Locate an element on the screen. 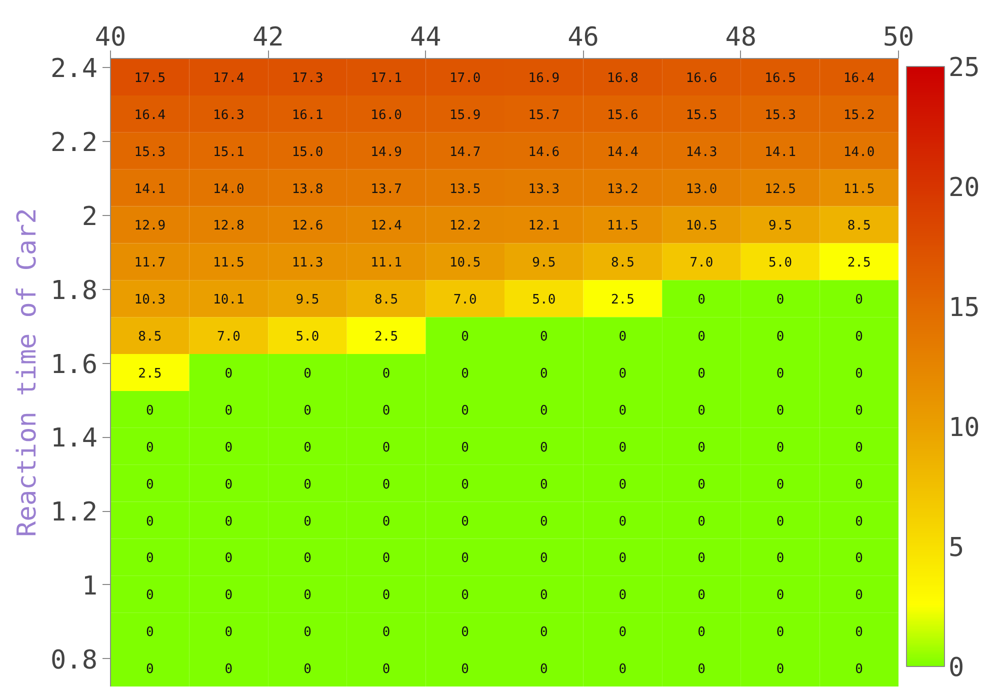  data-label: 16.0 is located at coordinates (386, 115).